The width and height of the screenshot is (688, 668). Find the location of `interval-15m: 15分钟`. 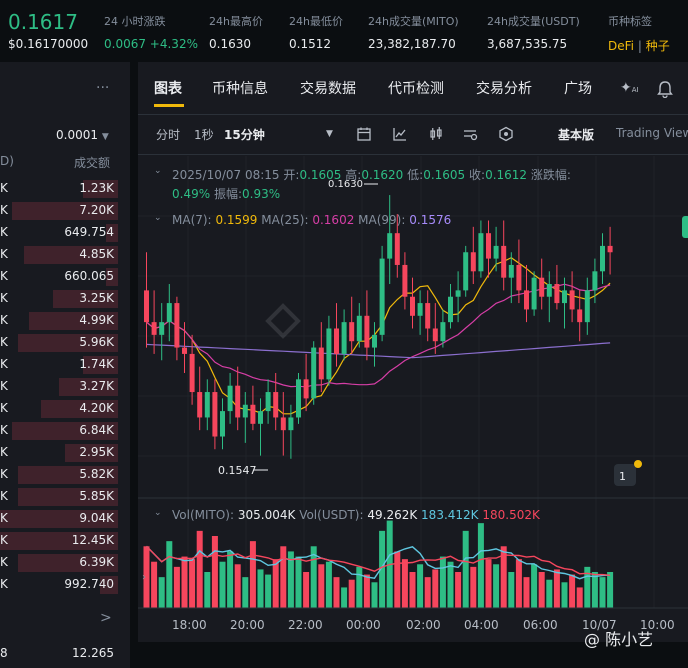

interval-15m: 15分钟 is located at coordinates (244, 135).